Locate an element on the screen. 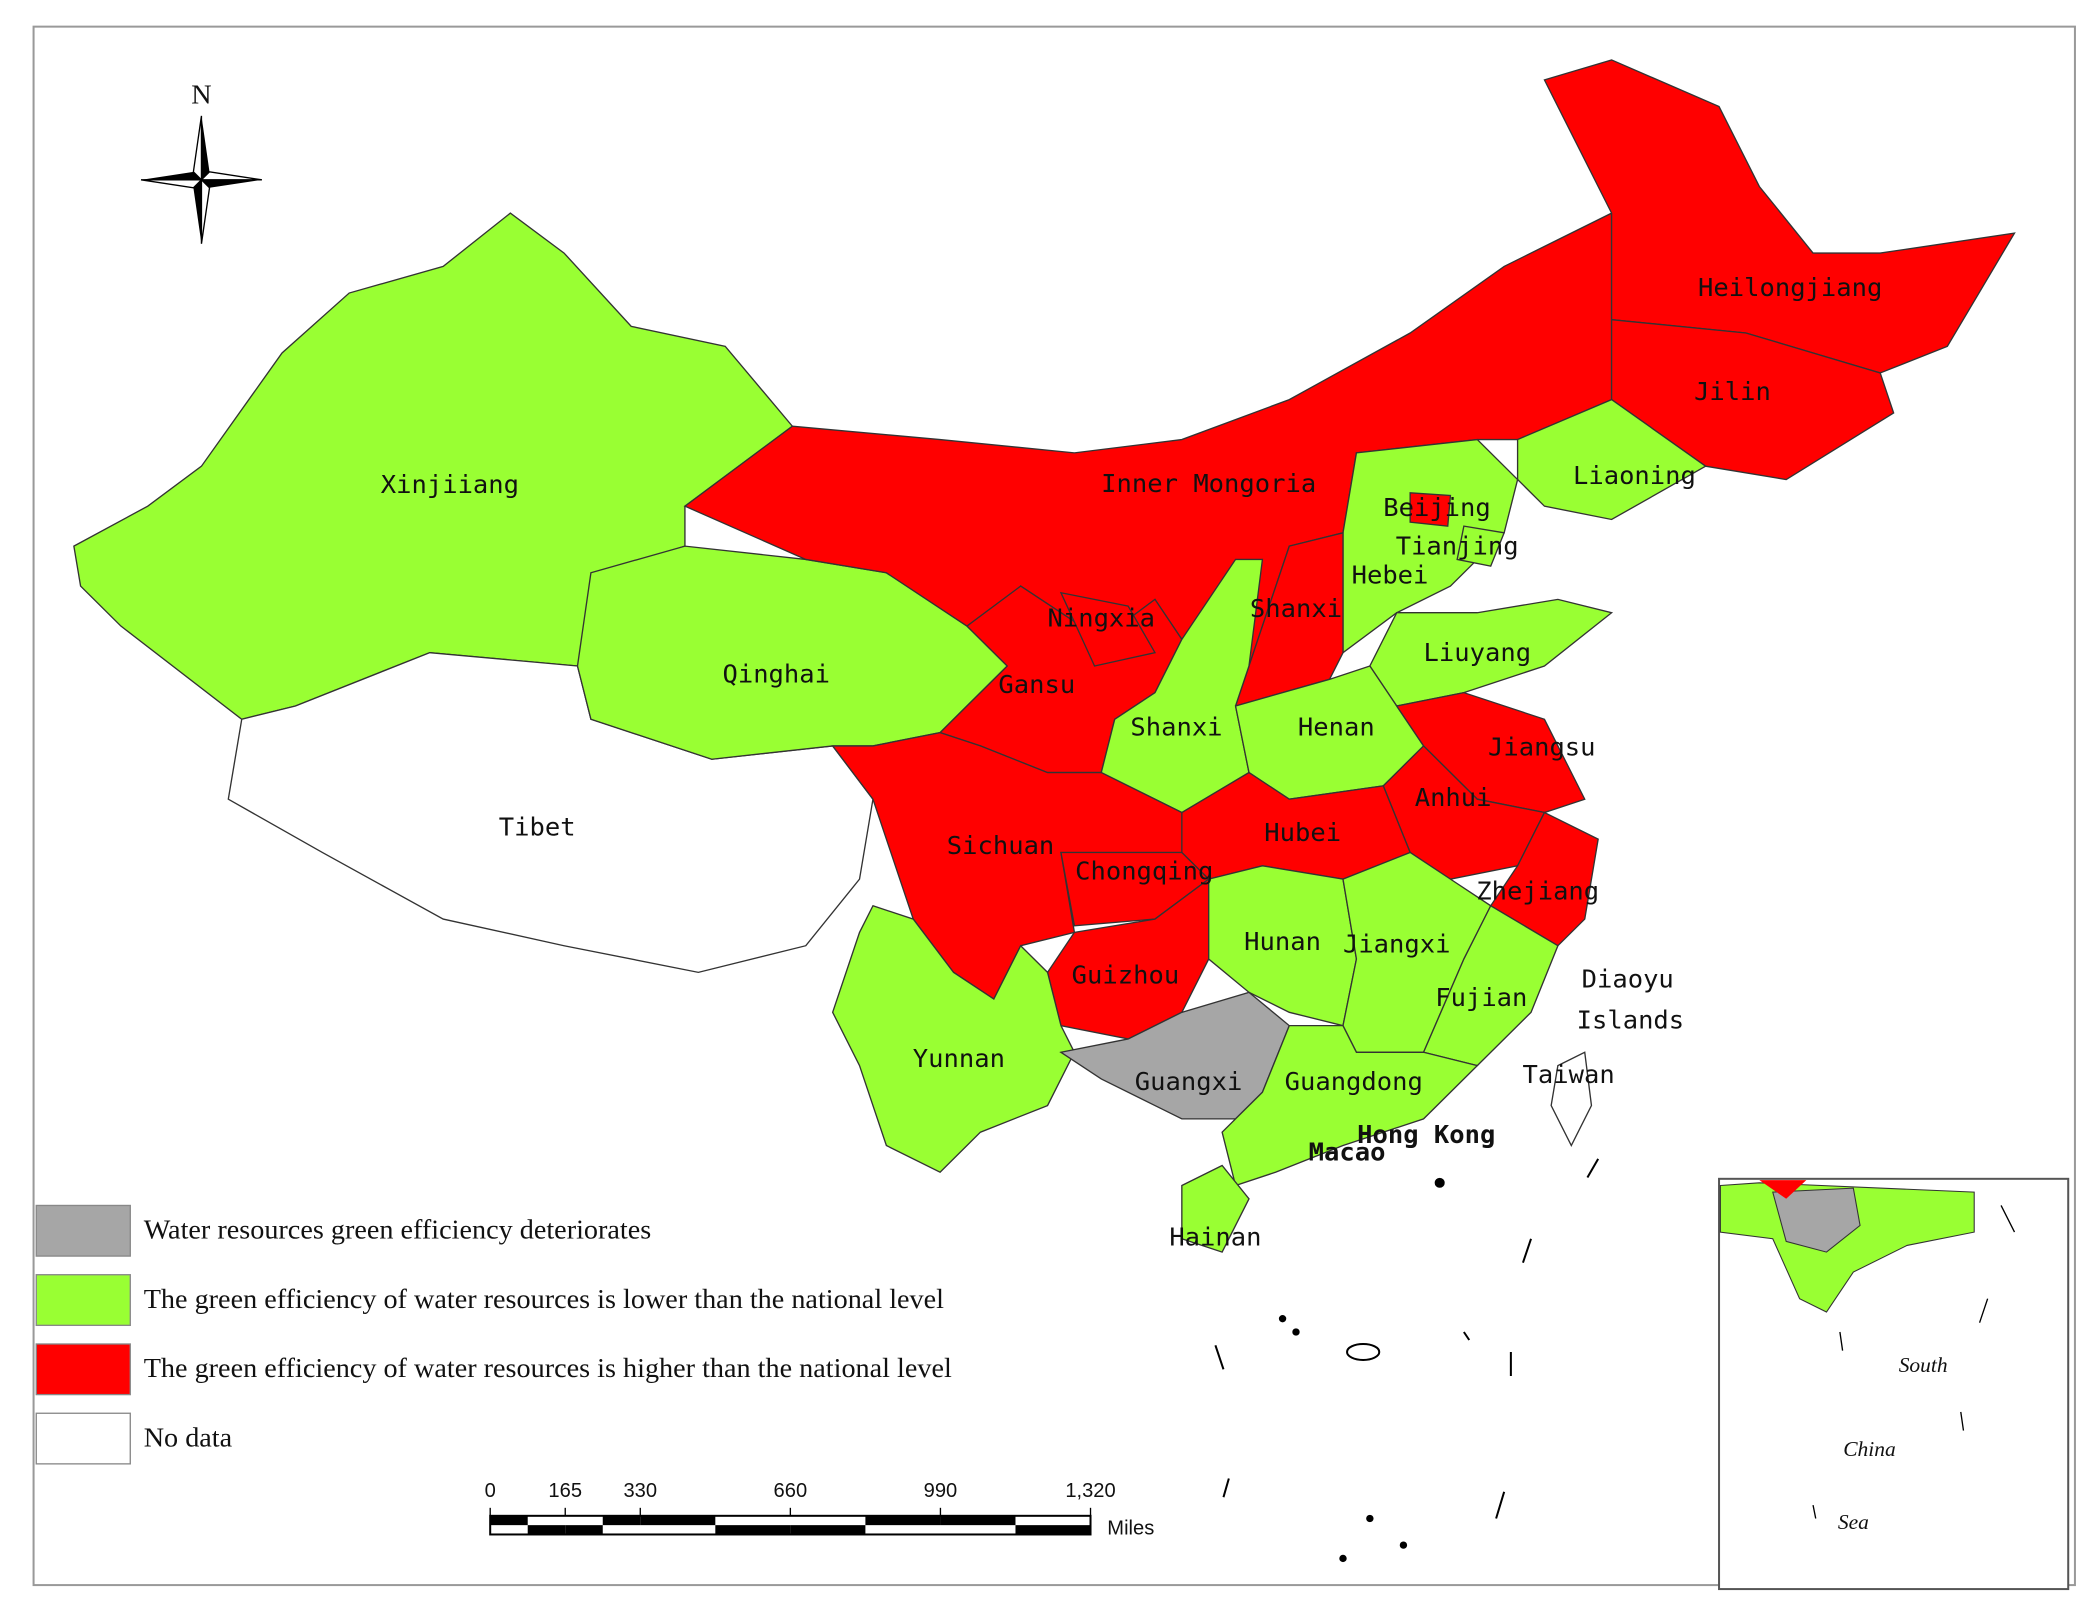 Image resolution: width=2082 pixels, height=1612 pixels. province-label: Gansu is located at coordinates (1036, 684).